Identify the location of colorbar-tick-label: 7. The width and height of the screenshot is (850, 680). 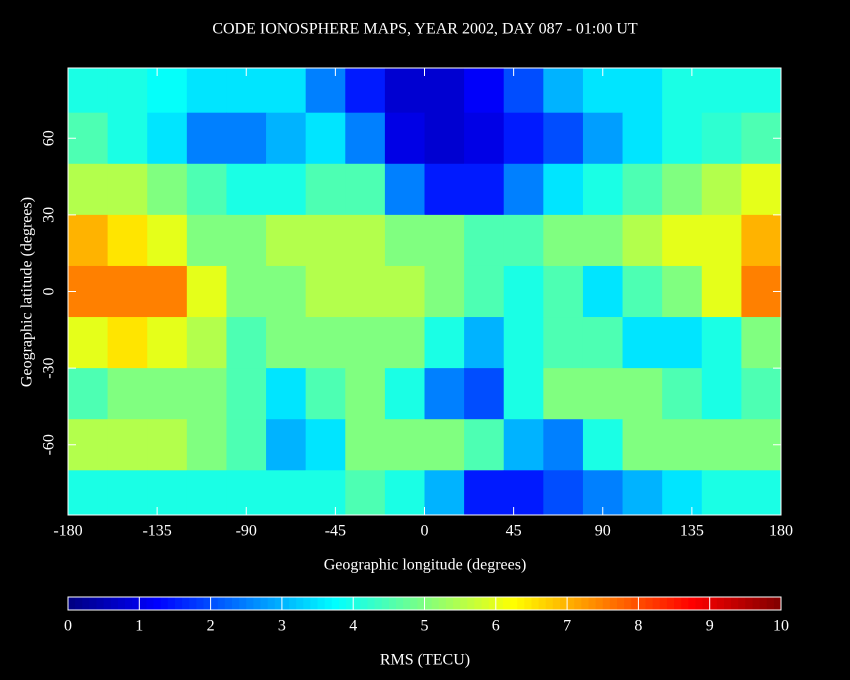
(567, 626).